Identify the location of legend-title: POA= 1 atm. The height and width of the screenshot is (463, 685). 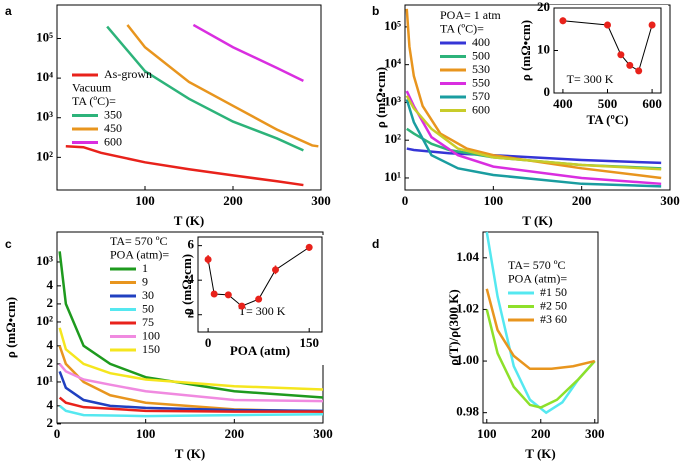
(470, 15).